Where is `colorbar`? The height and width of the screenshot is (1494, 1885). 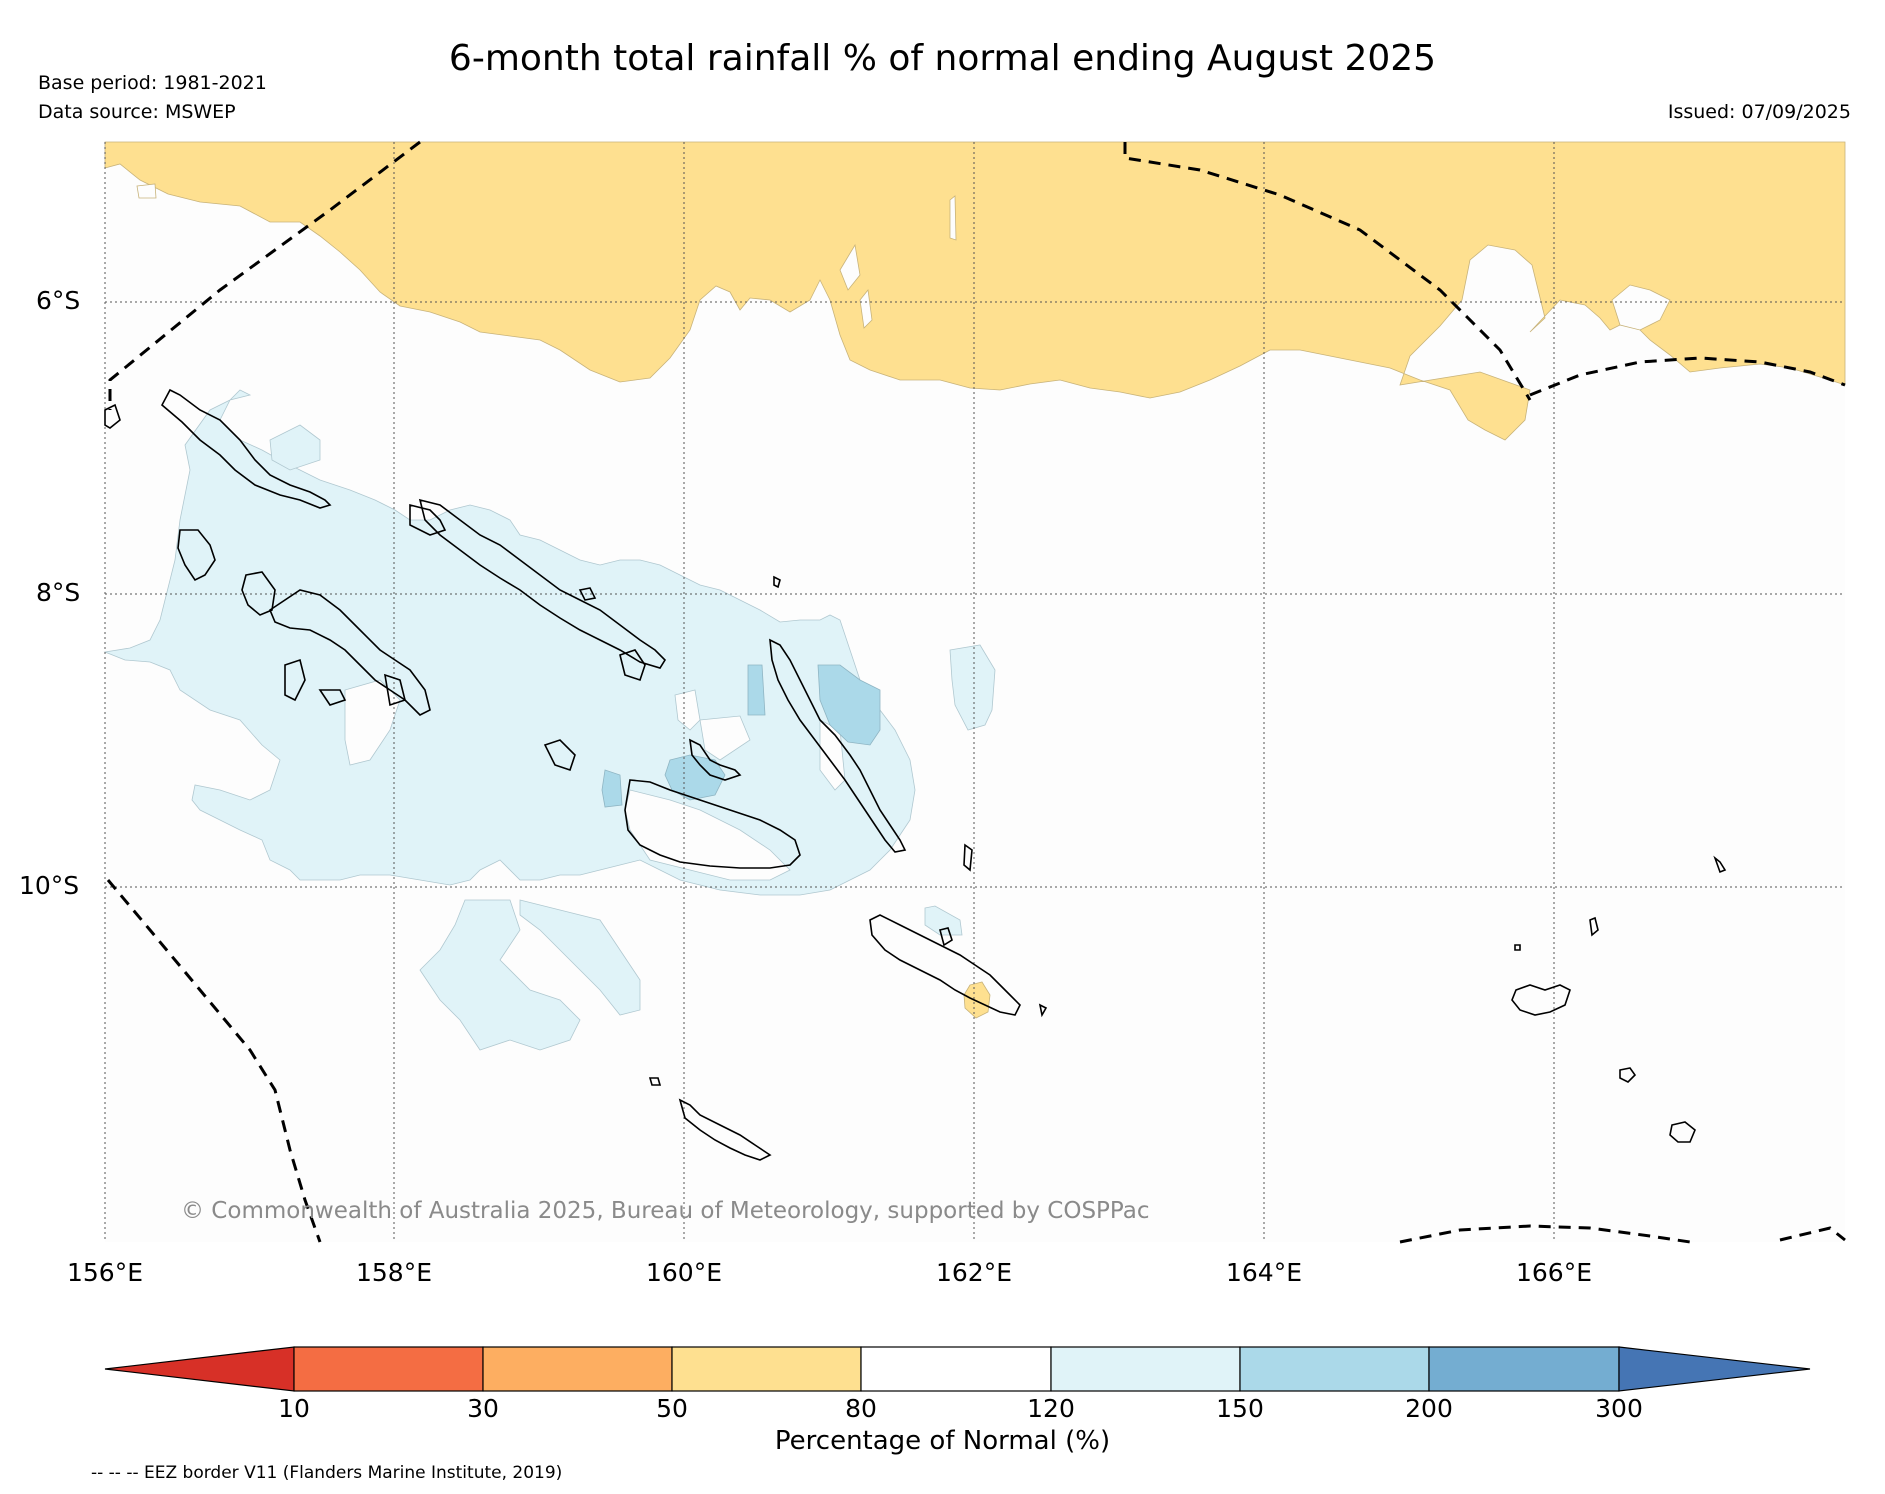
colorbar is located at coordinates (957, 1369).